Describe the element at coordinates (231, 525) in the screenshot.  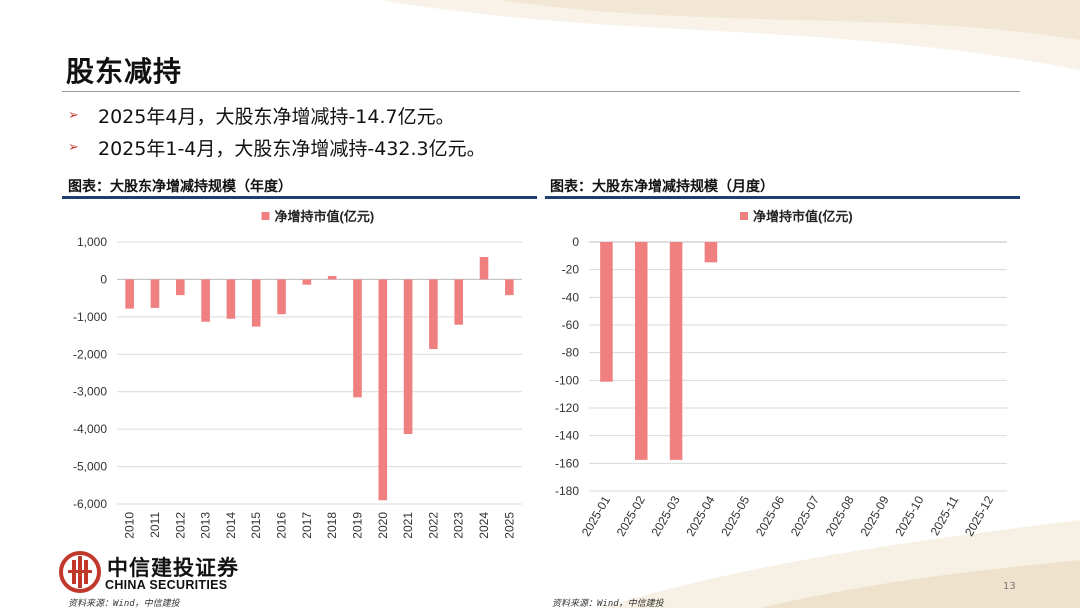
I see `x-tick-label: 2014` at that location.